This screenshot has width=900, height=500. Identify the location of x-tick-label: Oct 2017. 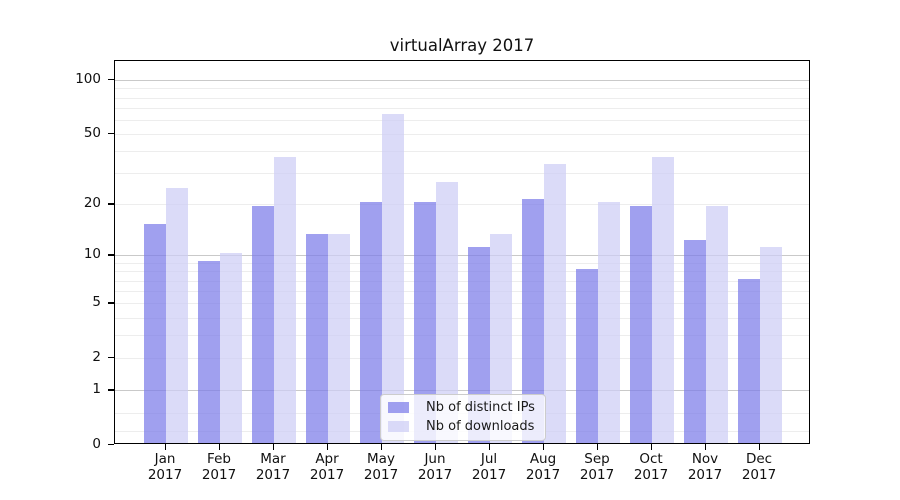
(651, 467).